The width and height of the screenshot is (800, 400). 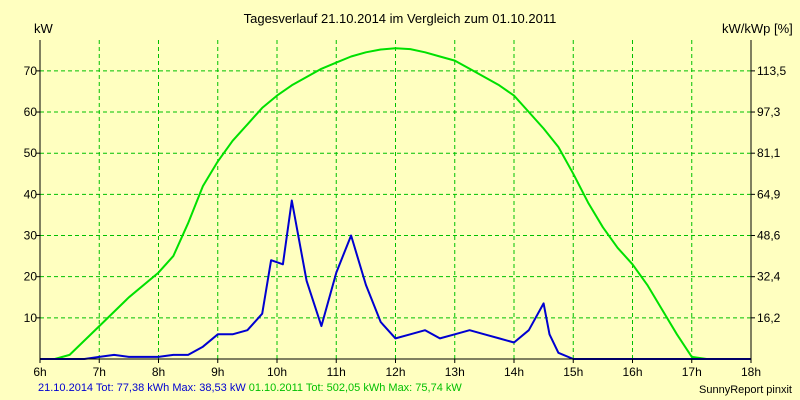 What do you see at coordinates (31, 194) in the screenshot?
I see `y-tick-label-left: 40` at bounding box center [31, 194].